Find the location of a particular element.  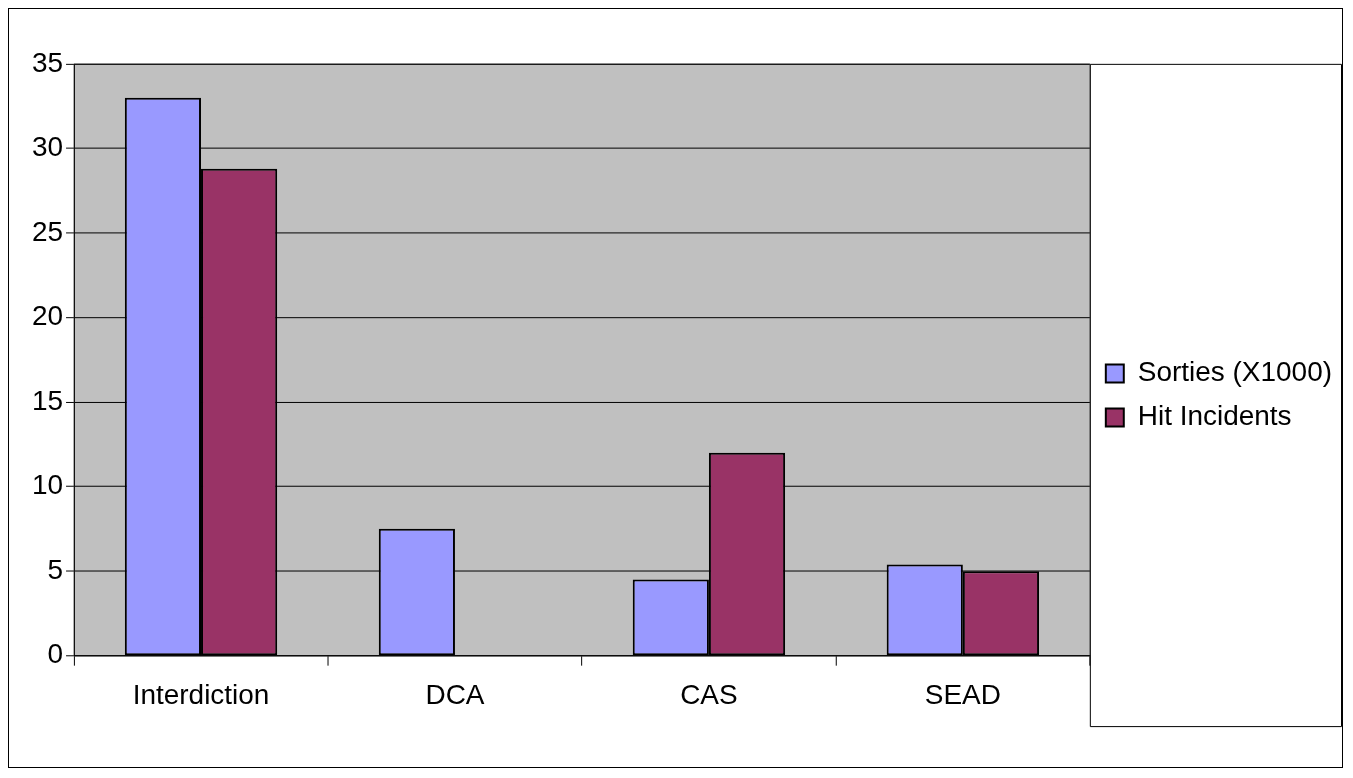

y-tick-label: 15 is located at coordinates (47, 400).